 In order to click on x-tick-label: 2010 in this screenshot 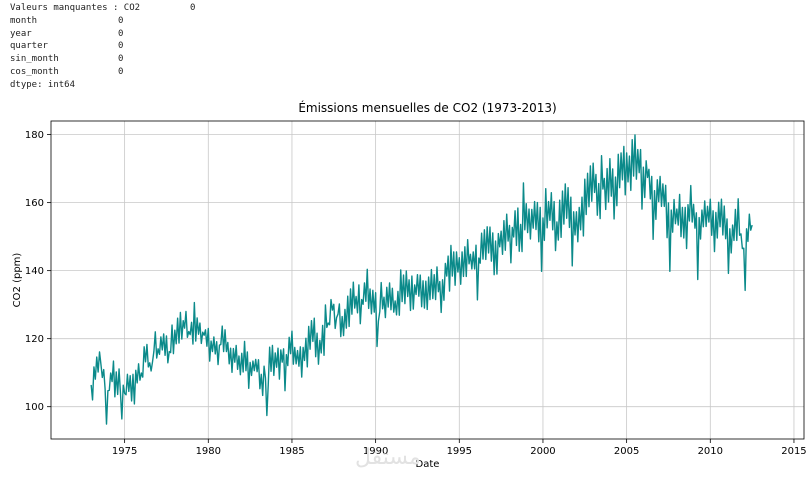, I will do `click(710, 451)`.